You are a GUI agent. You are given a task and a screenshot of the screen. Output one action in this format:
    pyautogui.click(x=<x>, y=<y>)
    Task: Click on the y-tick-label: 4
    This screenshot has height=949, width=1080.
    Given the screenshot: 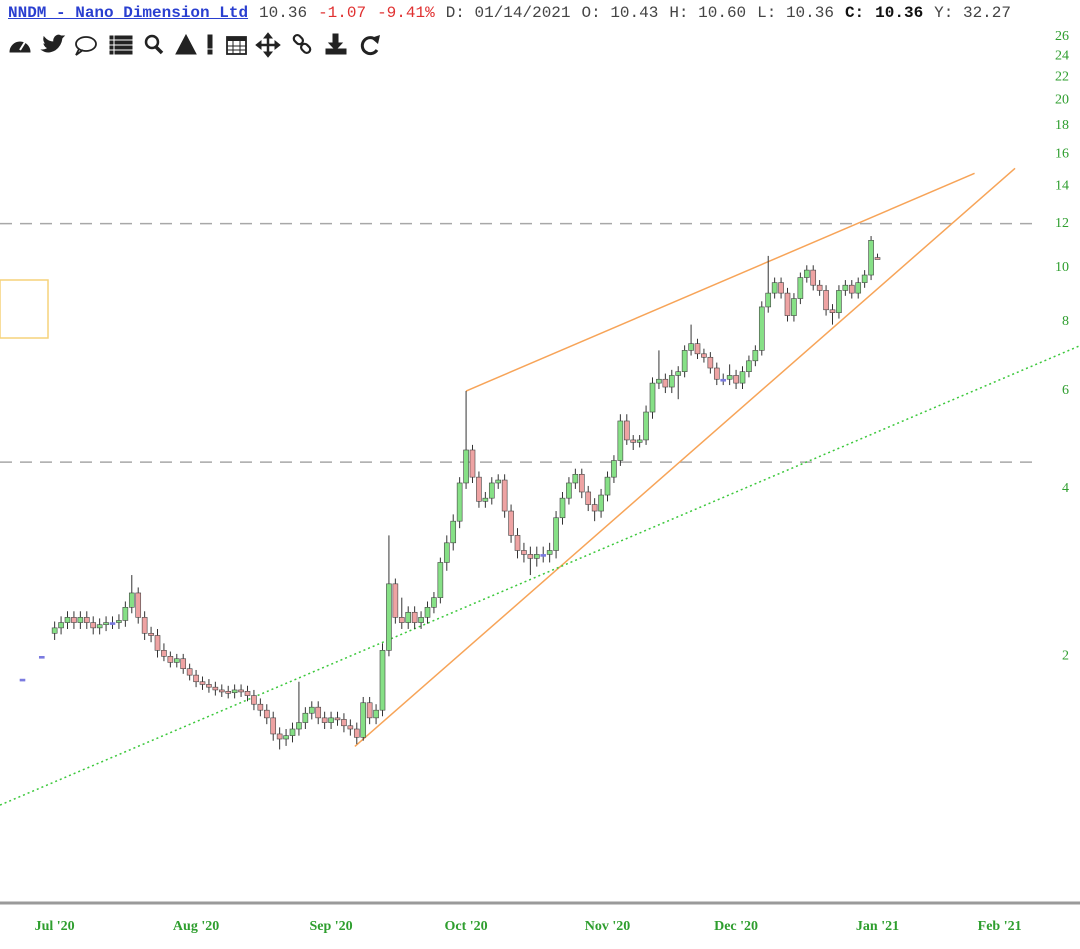 What is the action you would take?
    pyautogui.click(x=1065, y=488)
    